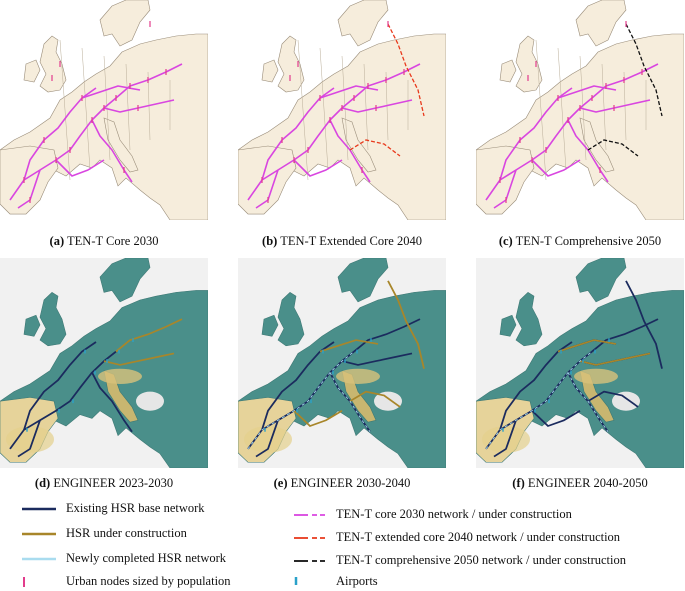  Describe the element at coordinates (505, 180) in the screenshot. I see `map-c-iberia-landmass` at that location.